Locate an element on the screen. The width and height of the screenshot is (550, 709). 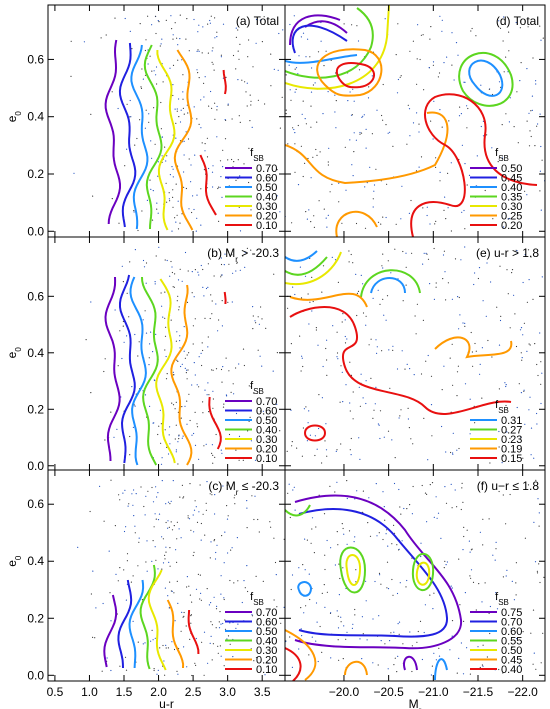
legend-title: fSB is located at coordinates (257, 599).